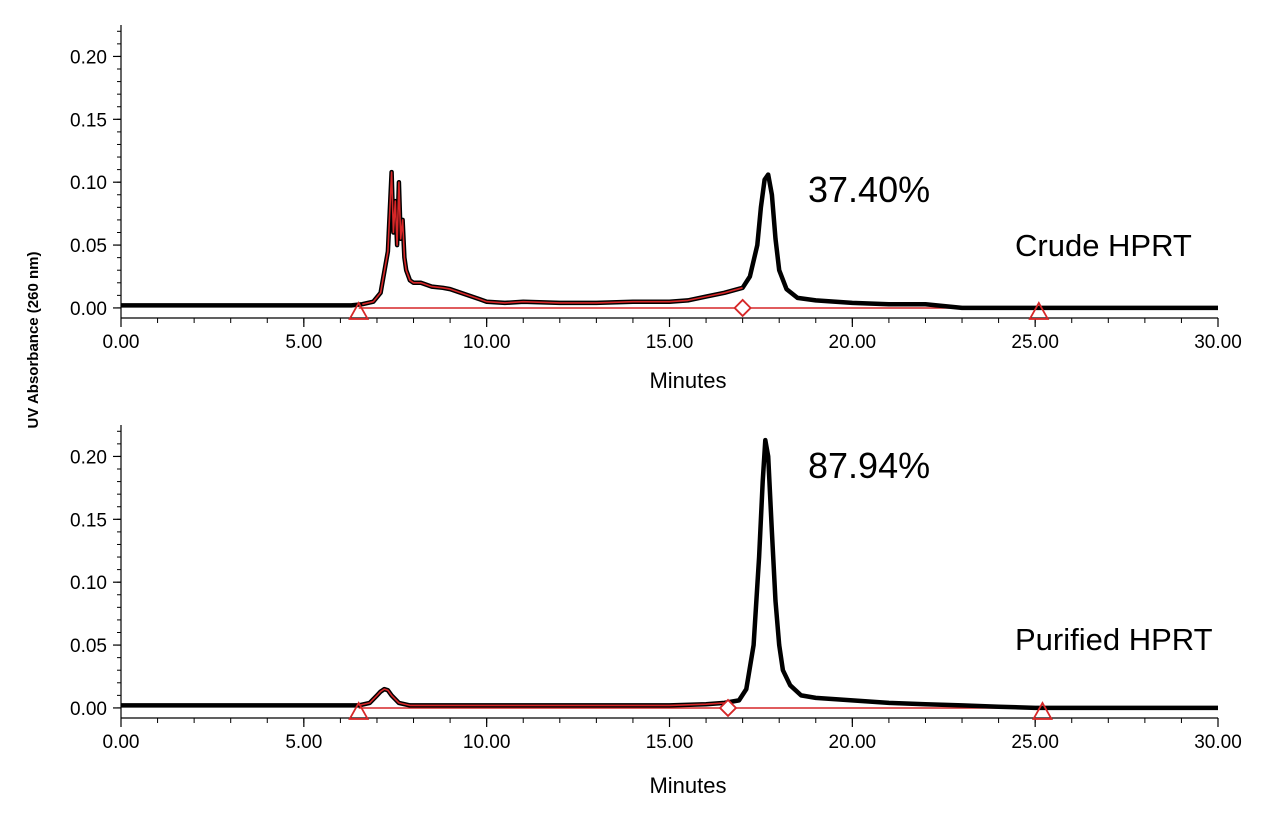  What do you see at coordinates (869, 189) in the screenshot?
I see `purity-annotation: 37.40%` at bounding box center [869, 189].